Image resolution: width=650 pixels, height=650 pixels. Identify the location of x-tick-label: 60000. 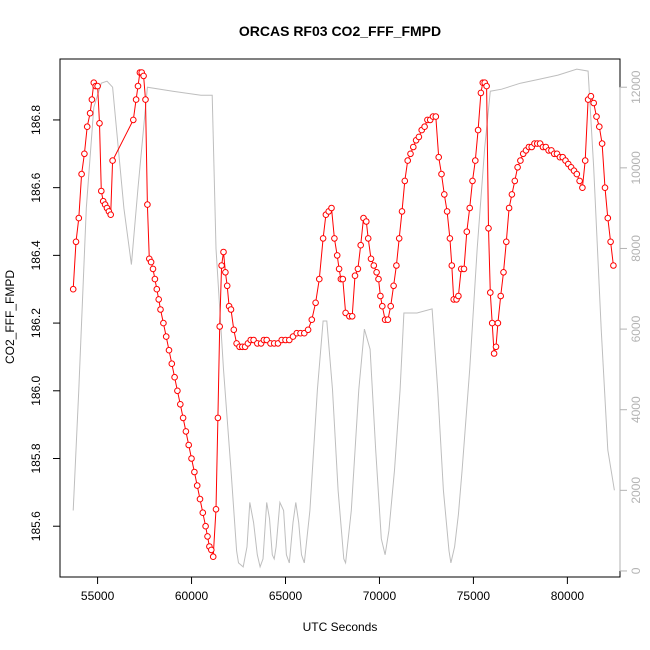
(192, 596).